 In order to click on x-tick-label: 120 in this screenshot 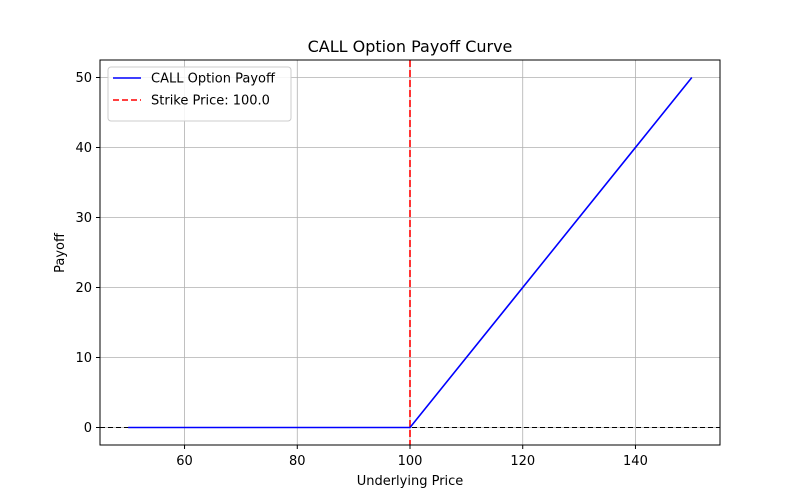, I will do `click(522, 461)`.